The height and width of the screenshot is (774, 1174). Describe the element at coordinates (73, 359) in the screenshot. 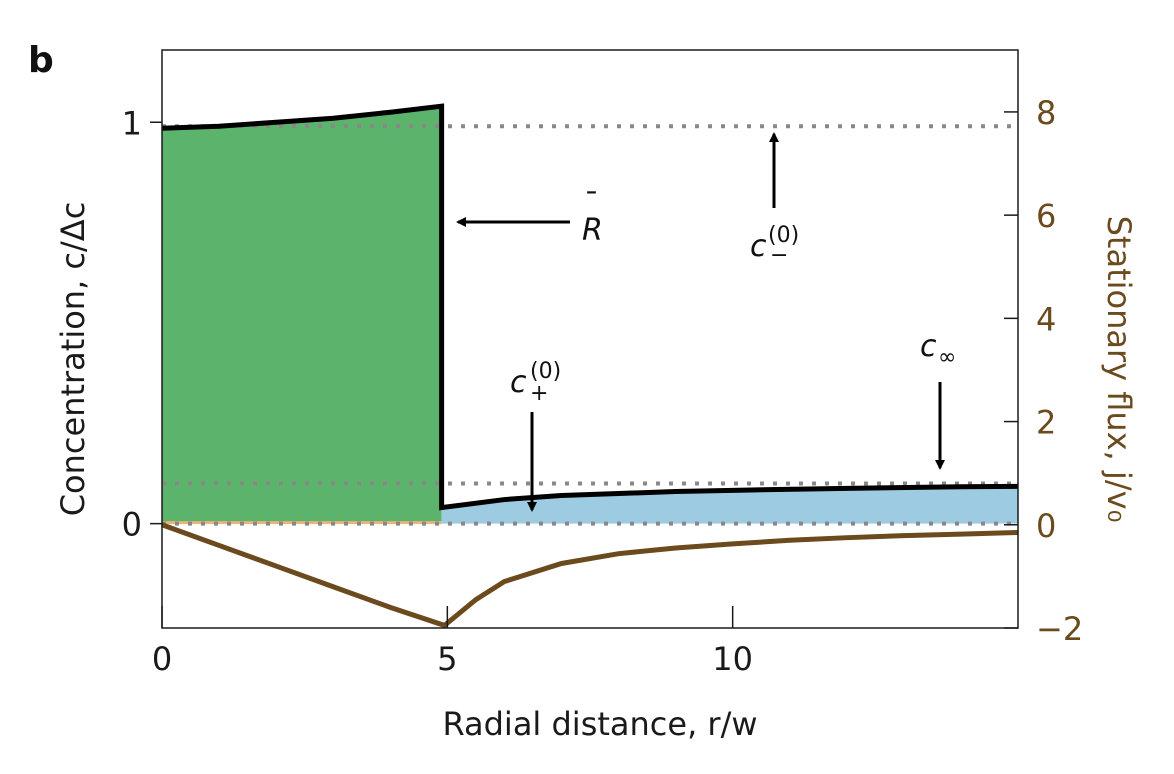

I see `y-axis-title: Concentration, c/Δc` at that location.